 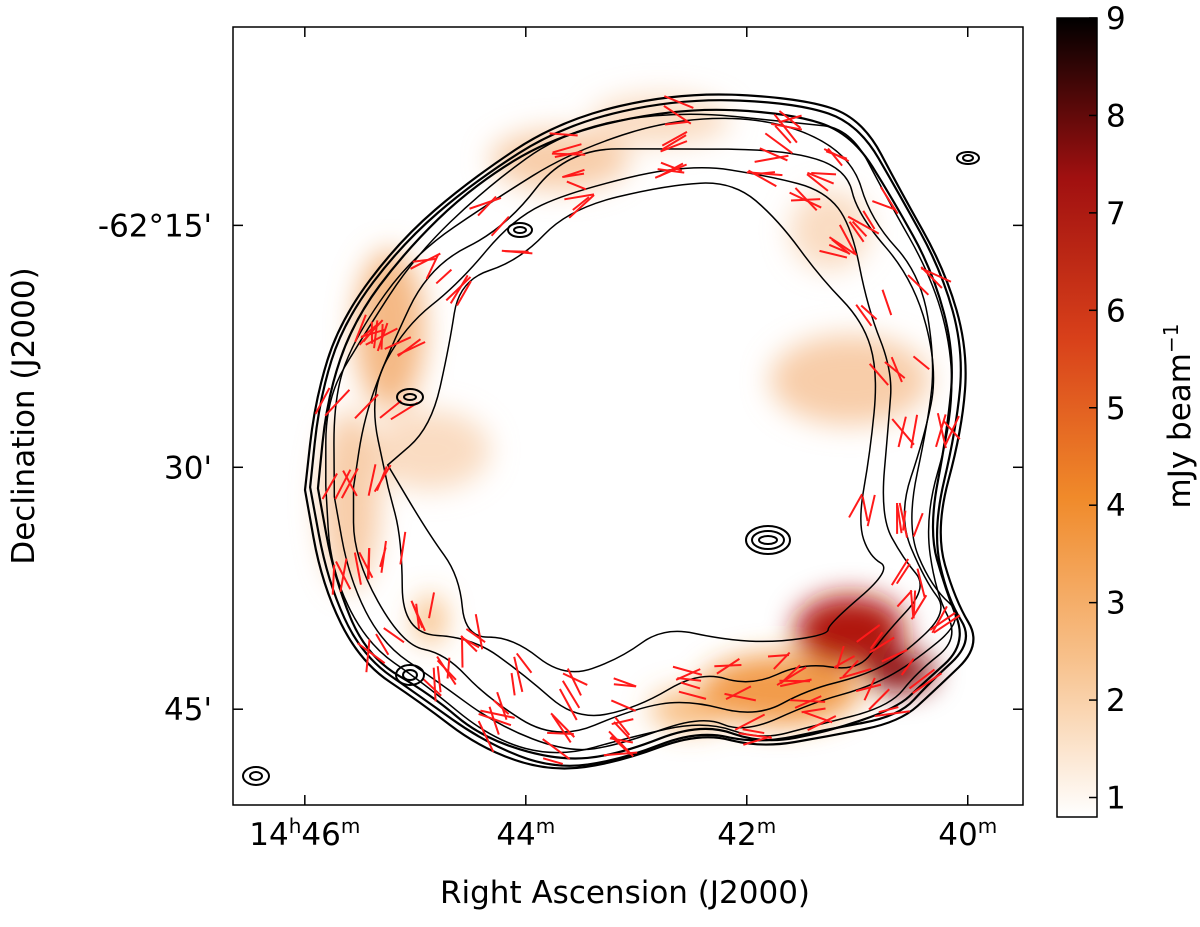 I want to click on colorbar-tick-label: 5, so click(x=1116, y=409).